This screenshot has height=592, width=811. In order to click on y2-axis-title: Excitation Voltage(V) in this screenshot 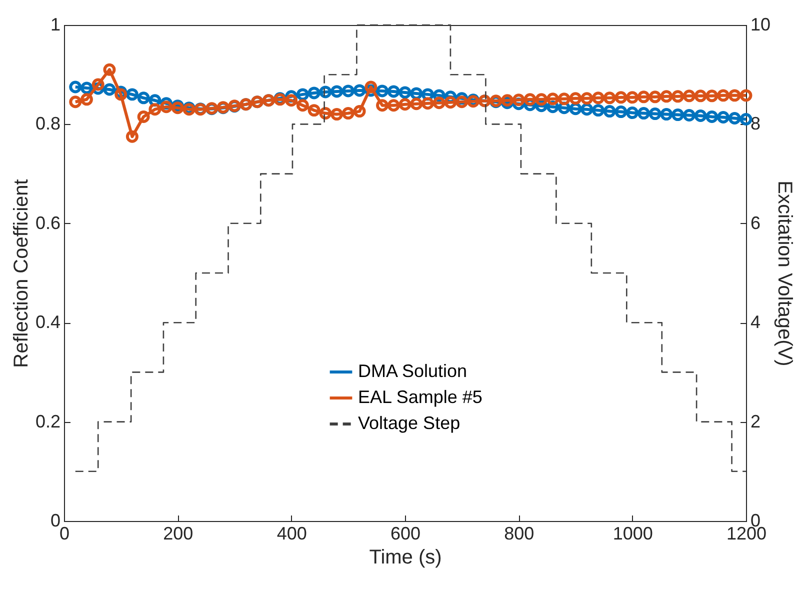, I will do `click(785, 273)`.